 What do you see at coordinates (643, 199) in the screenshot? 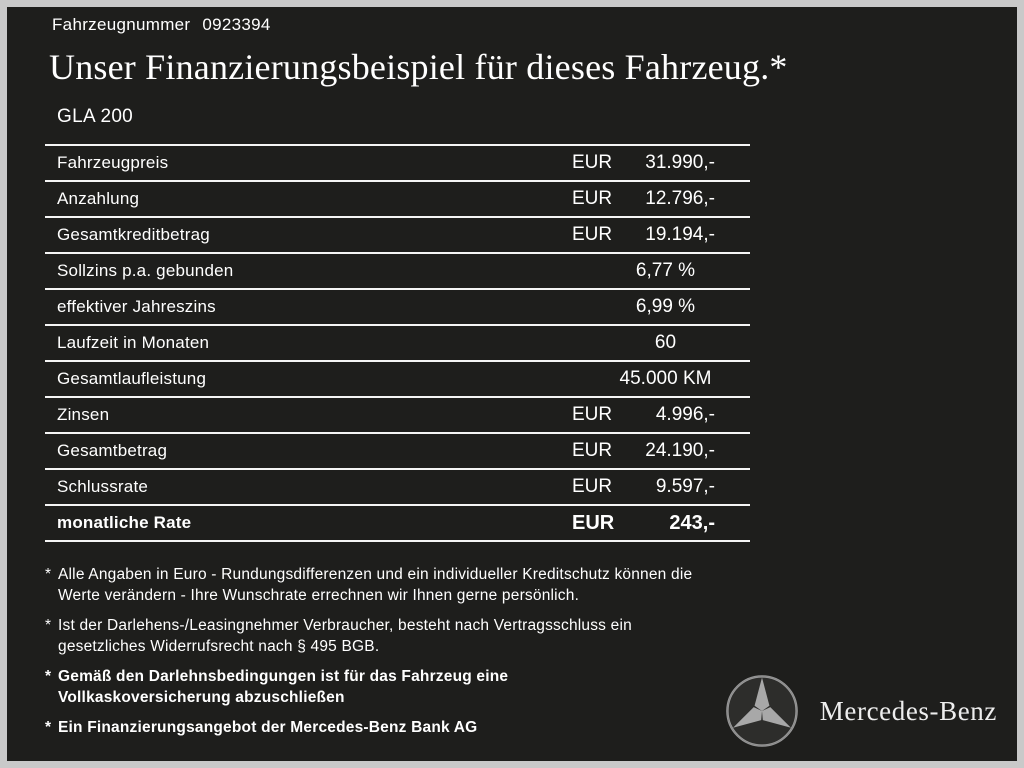
I see `row-value: EUR 12.796,-` at bounding box center [643, 199].